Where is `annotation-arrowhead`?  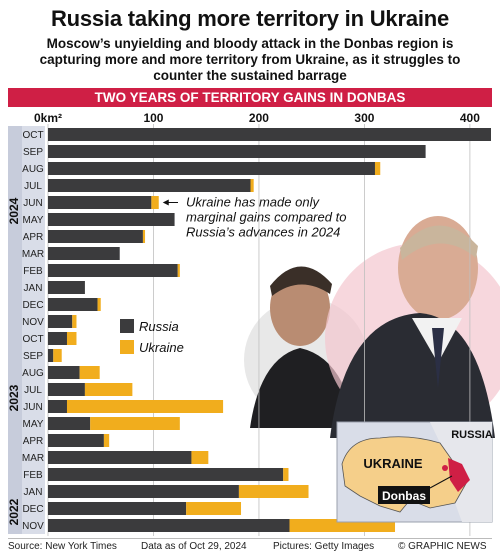 annotation-arrowhead is located at coordinates (165, 202).